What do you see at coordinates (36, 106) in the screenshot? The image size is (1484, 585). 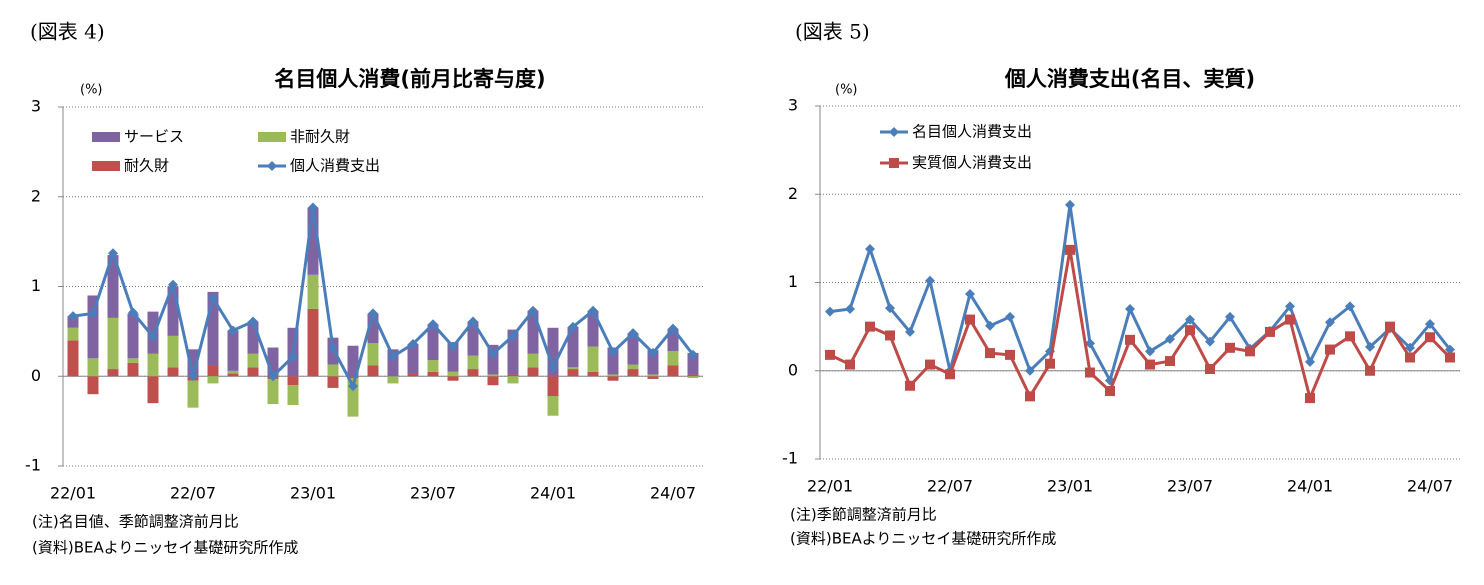 I see `y-tick-label: 3` at bounding box center [36, 106].